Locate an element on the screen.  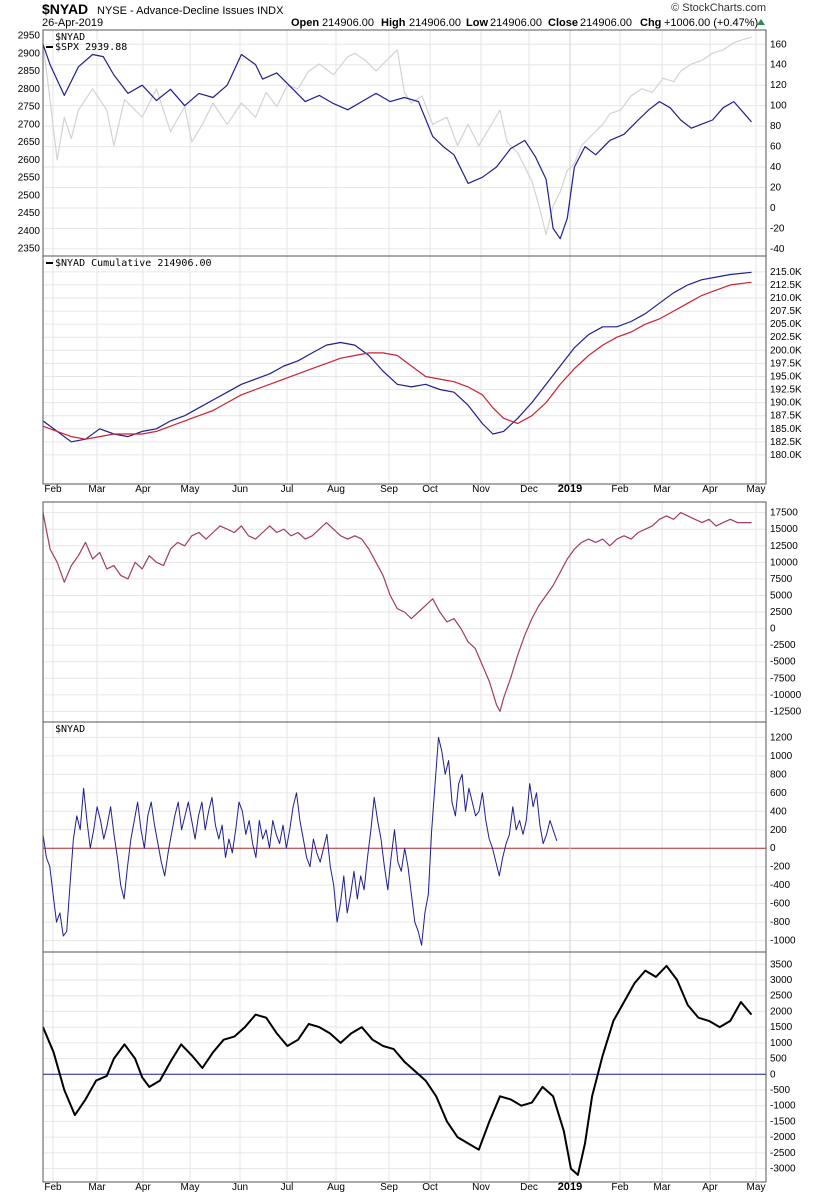
right-tick-label: 180.0K is located at coordinates (786, 455).